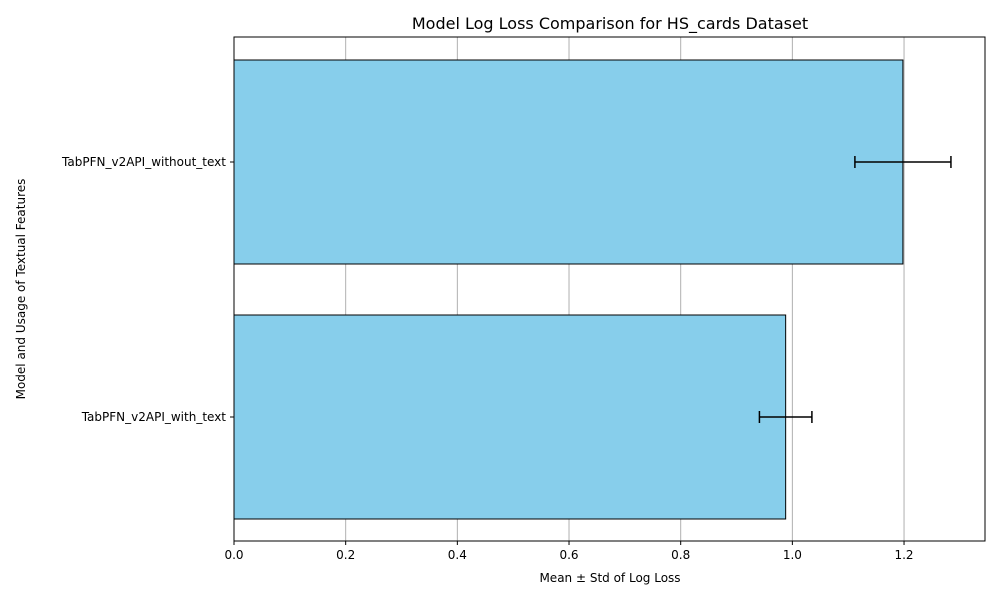 This screenshot has width=1000, height=600. What do you see at coordinates (903, 555) in the screenshot?
I see `x-tick-label: 1.2` at bounding box center [903, 555].